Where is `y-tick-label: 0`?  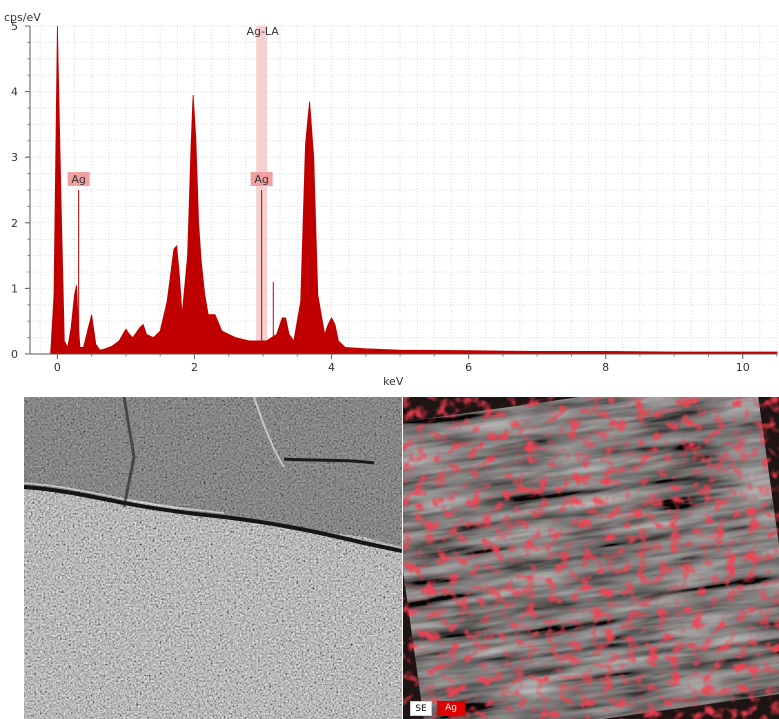
y-tick-label: 0 is located at coordinates (14, 354).